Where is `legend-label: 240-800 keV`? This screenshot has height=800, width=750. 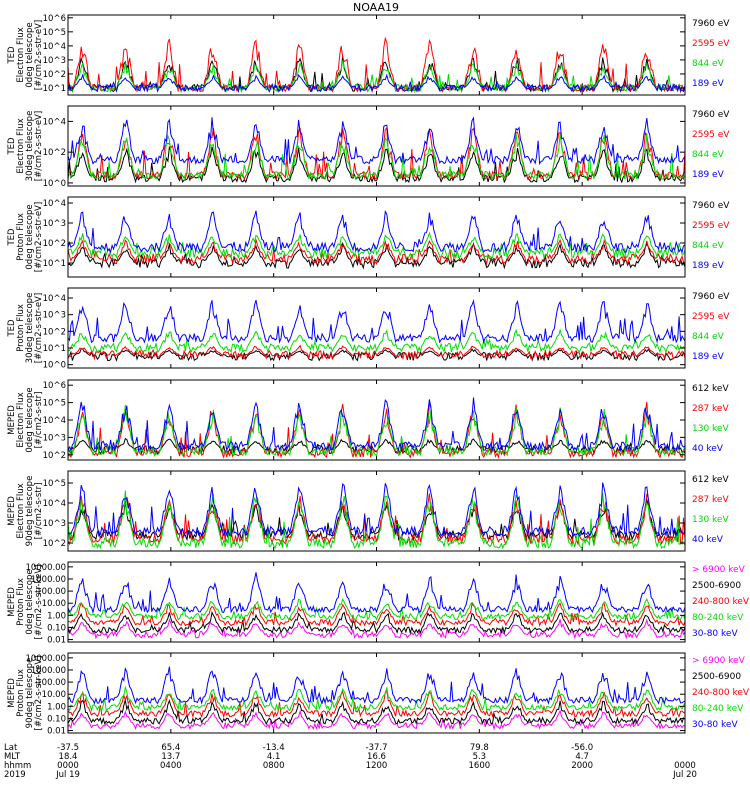
legend-label: 240-800 keV is located at coordinates (721, 693).